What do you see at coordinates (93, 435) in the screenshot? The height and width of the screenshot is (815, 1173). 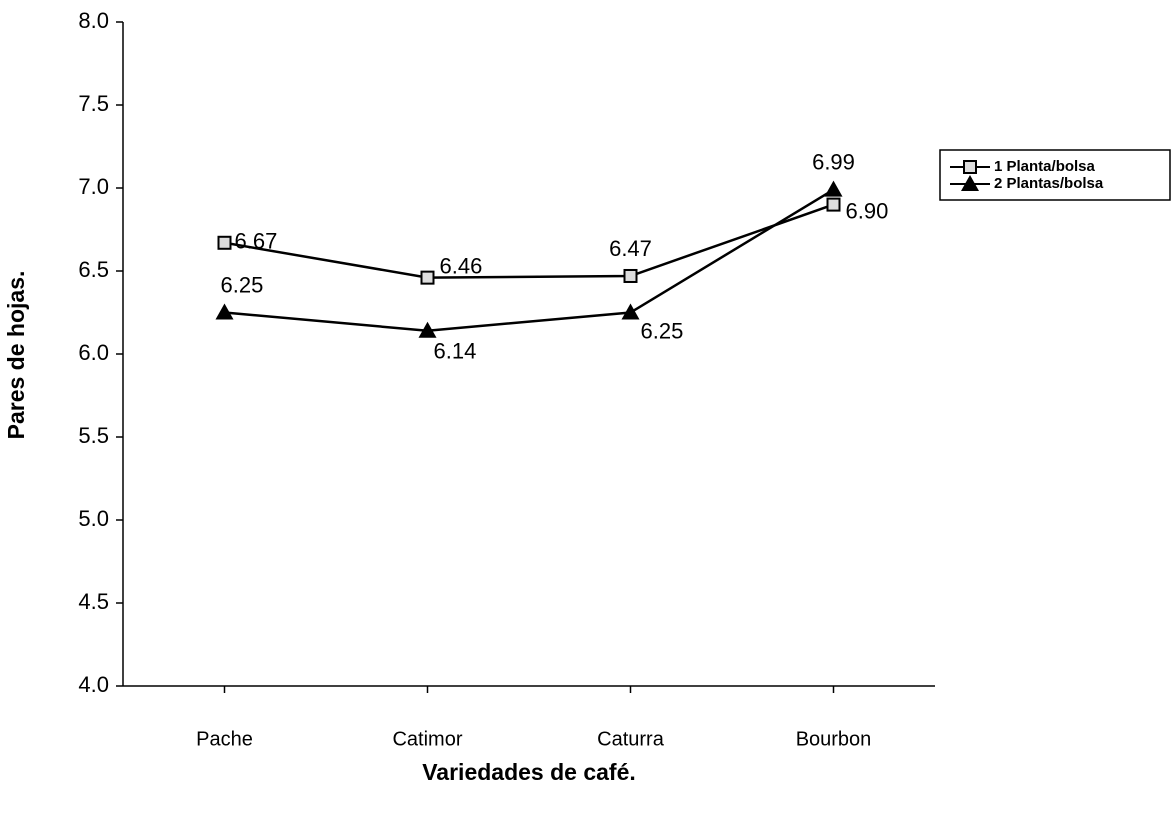 I see `y-tick-label: 5.5` at bounding box center [93, 435].